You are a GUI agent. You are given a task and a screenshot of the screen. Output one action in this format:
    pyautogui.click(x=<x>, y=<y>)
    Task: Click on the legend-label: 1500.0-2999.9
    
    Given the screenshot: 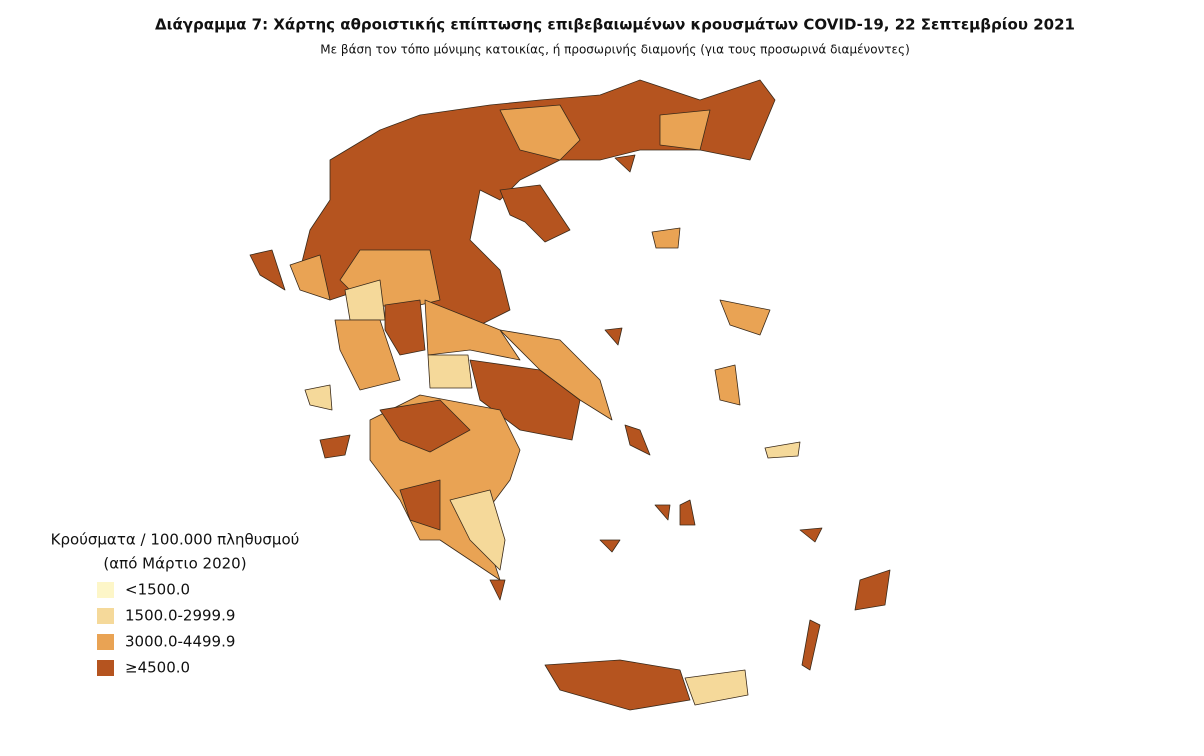 What is the action you would take?
    pyautogui.click(x=180, y=616)
    